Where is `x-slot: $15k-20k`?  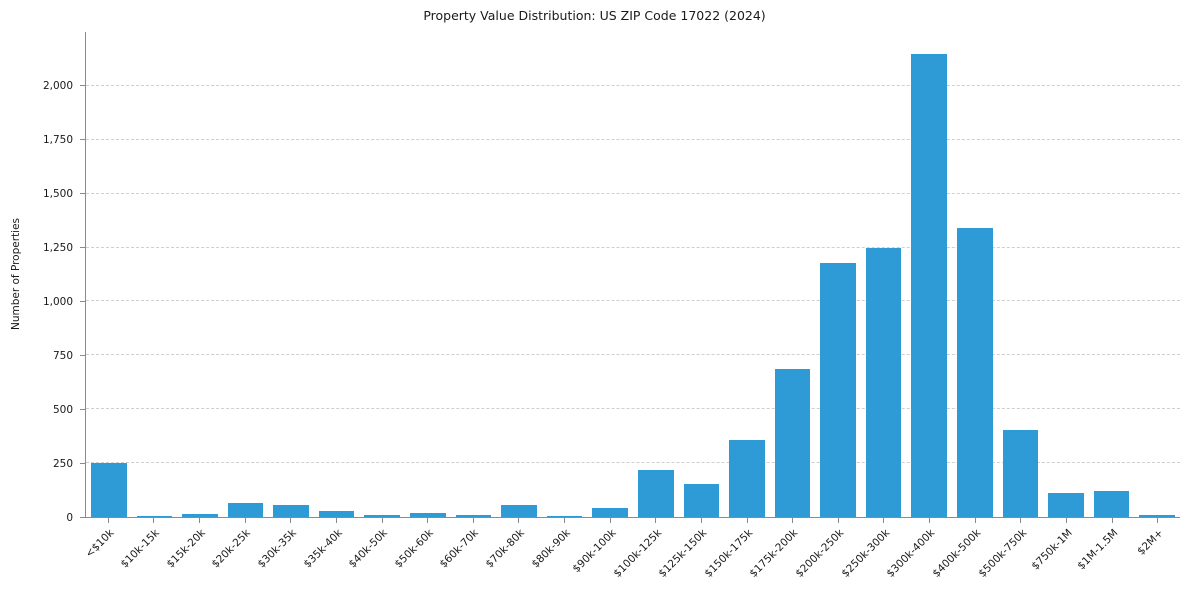 x-slot: $15k-20k is located at coordinates (193, 554).